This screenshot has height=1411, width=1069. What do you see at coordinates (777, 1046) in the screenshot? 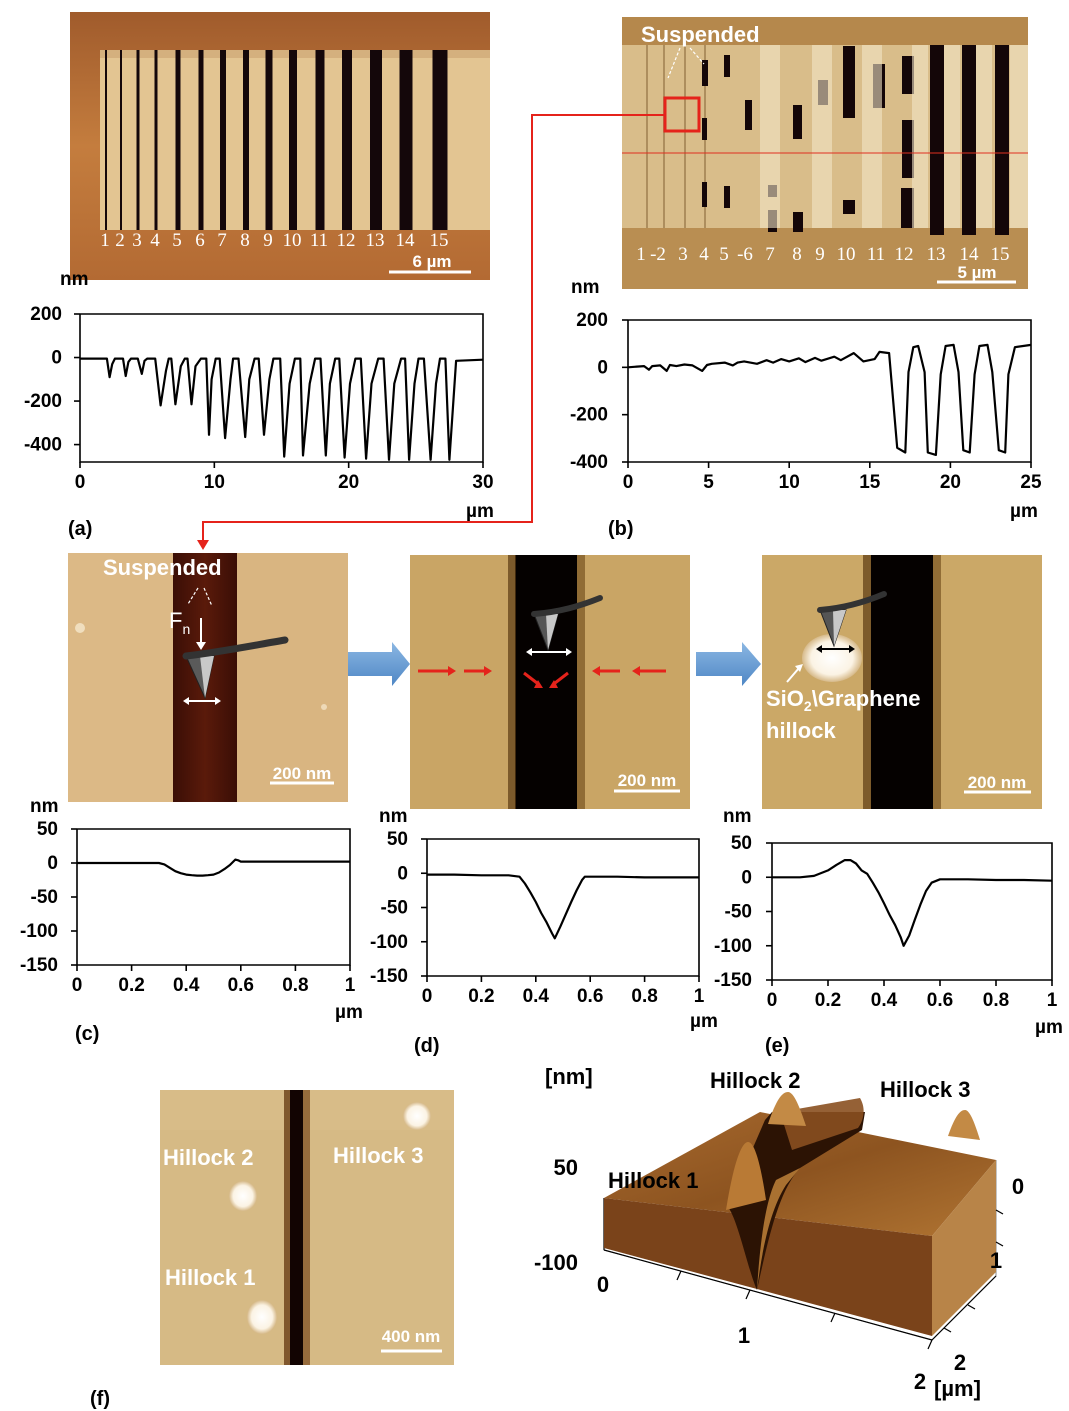
I see `panel-label-e: (e)` at bounding box center [777, 1046].